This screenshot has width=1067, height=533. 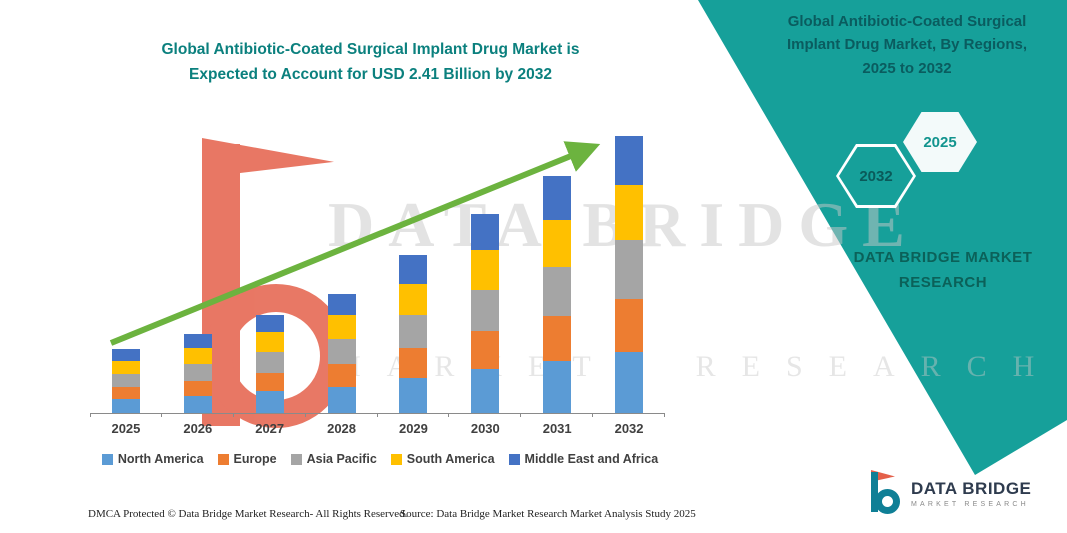 I want to click on stacked-bar-2032, so click(x=629, y=274).